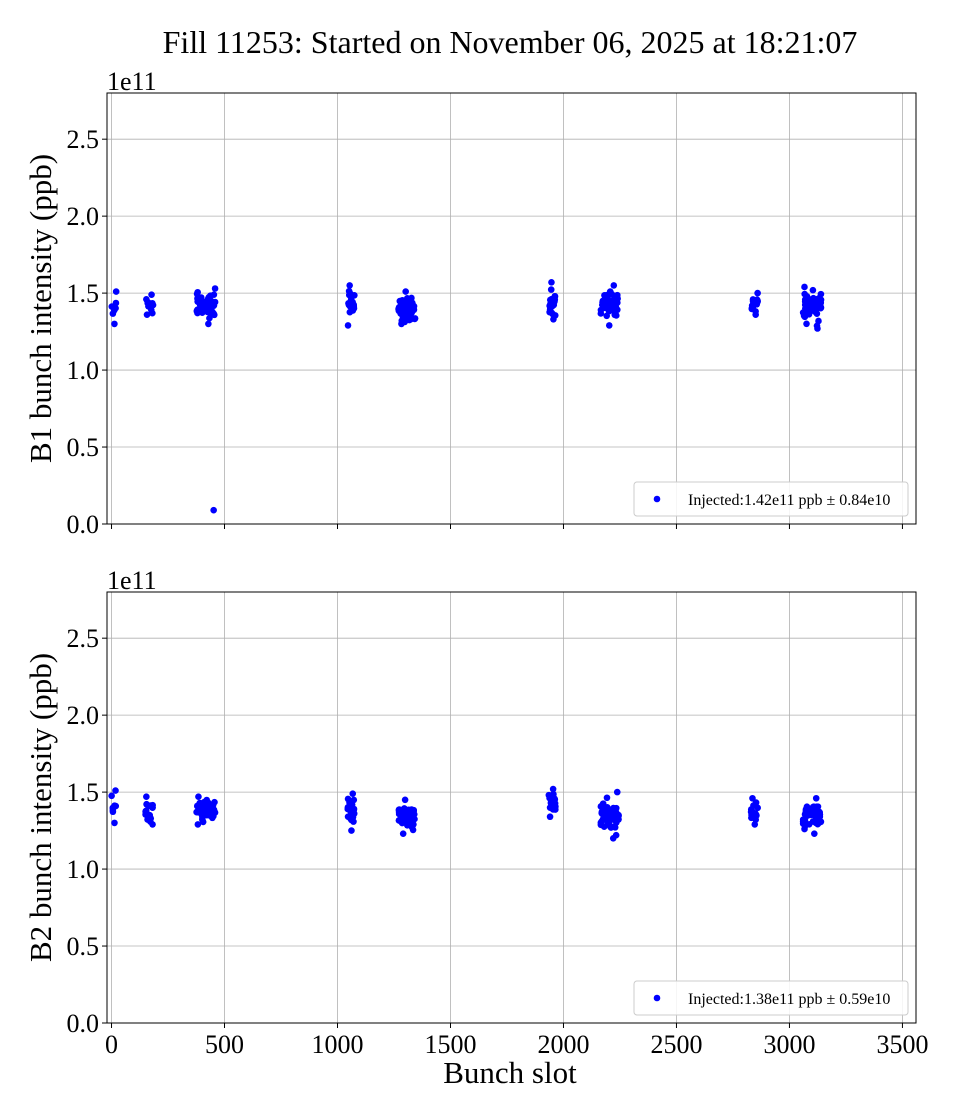  I want to click on x-tick-label: 2000, so click(563, 1044).